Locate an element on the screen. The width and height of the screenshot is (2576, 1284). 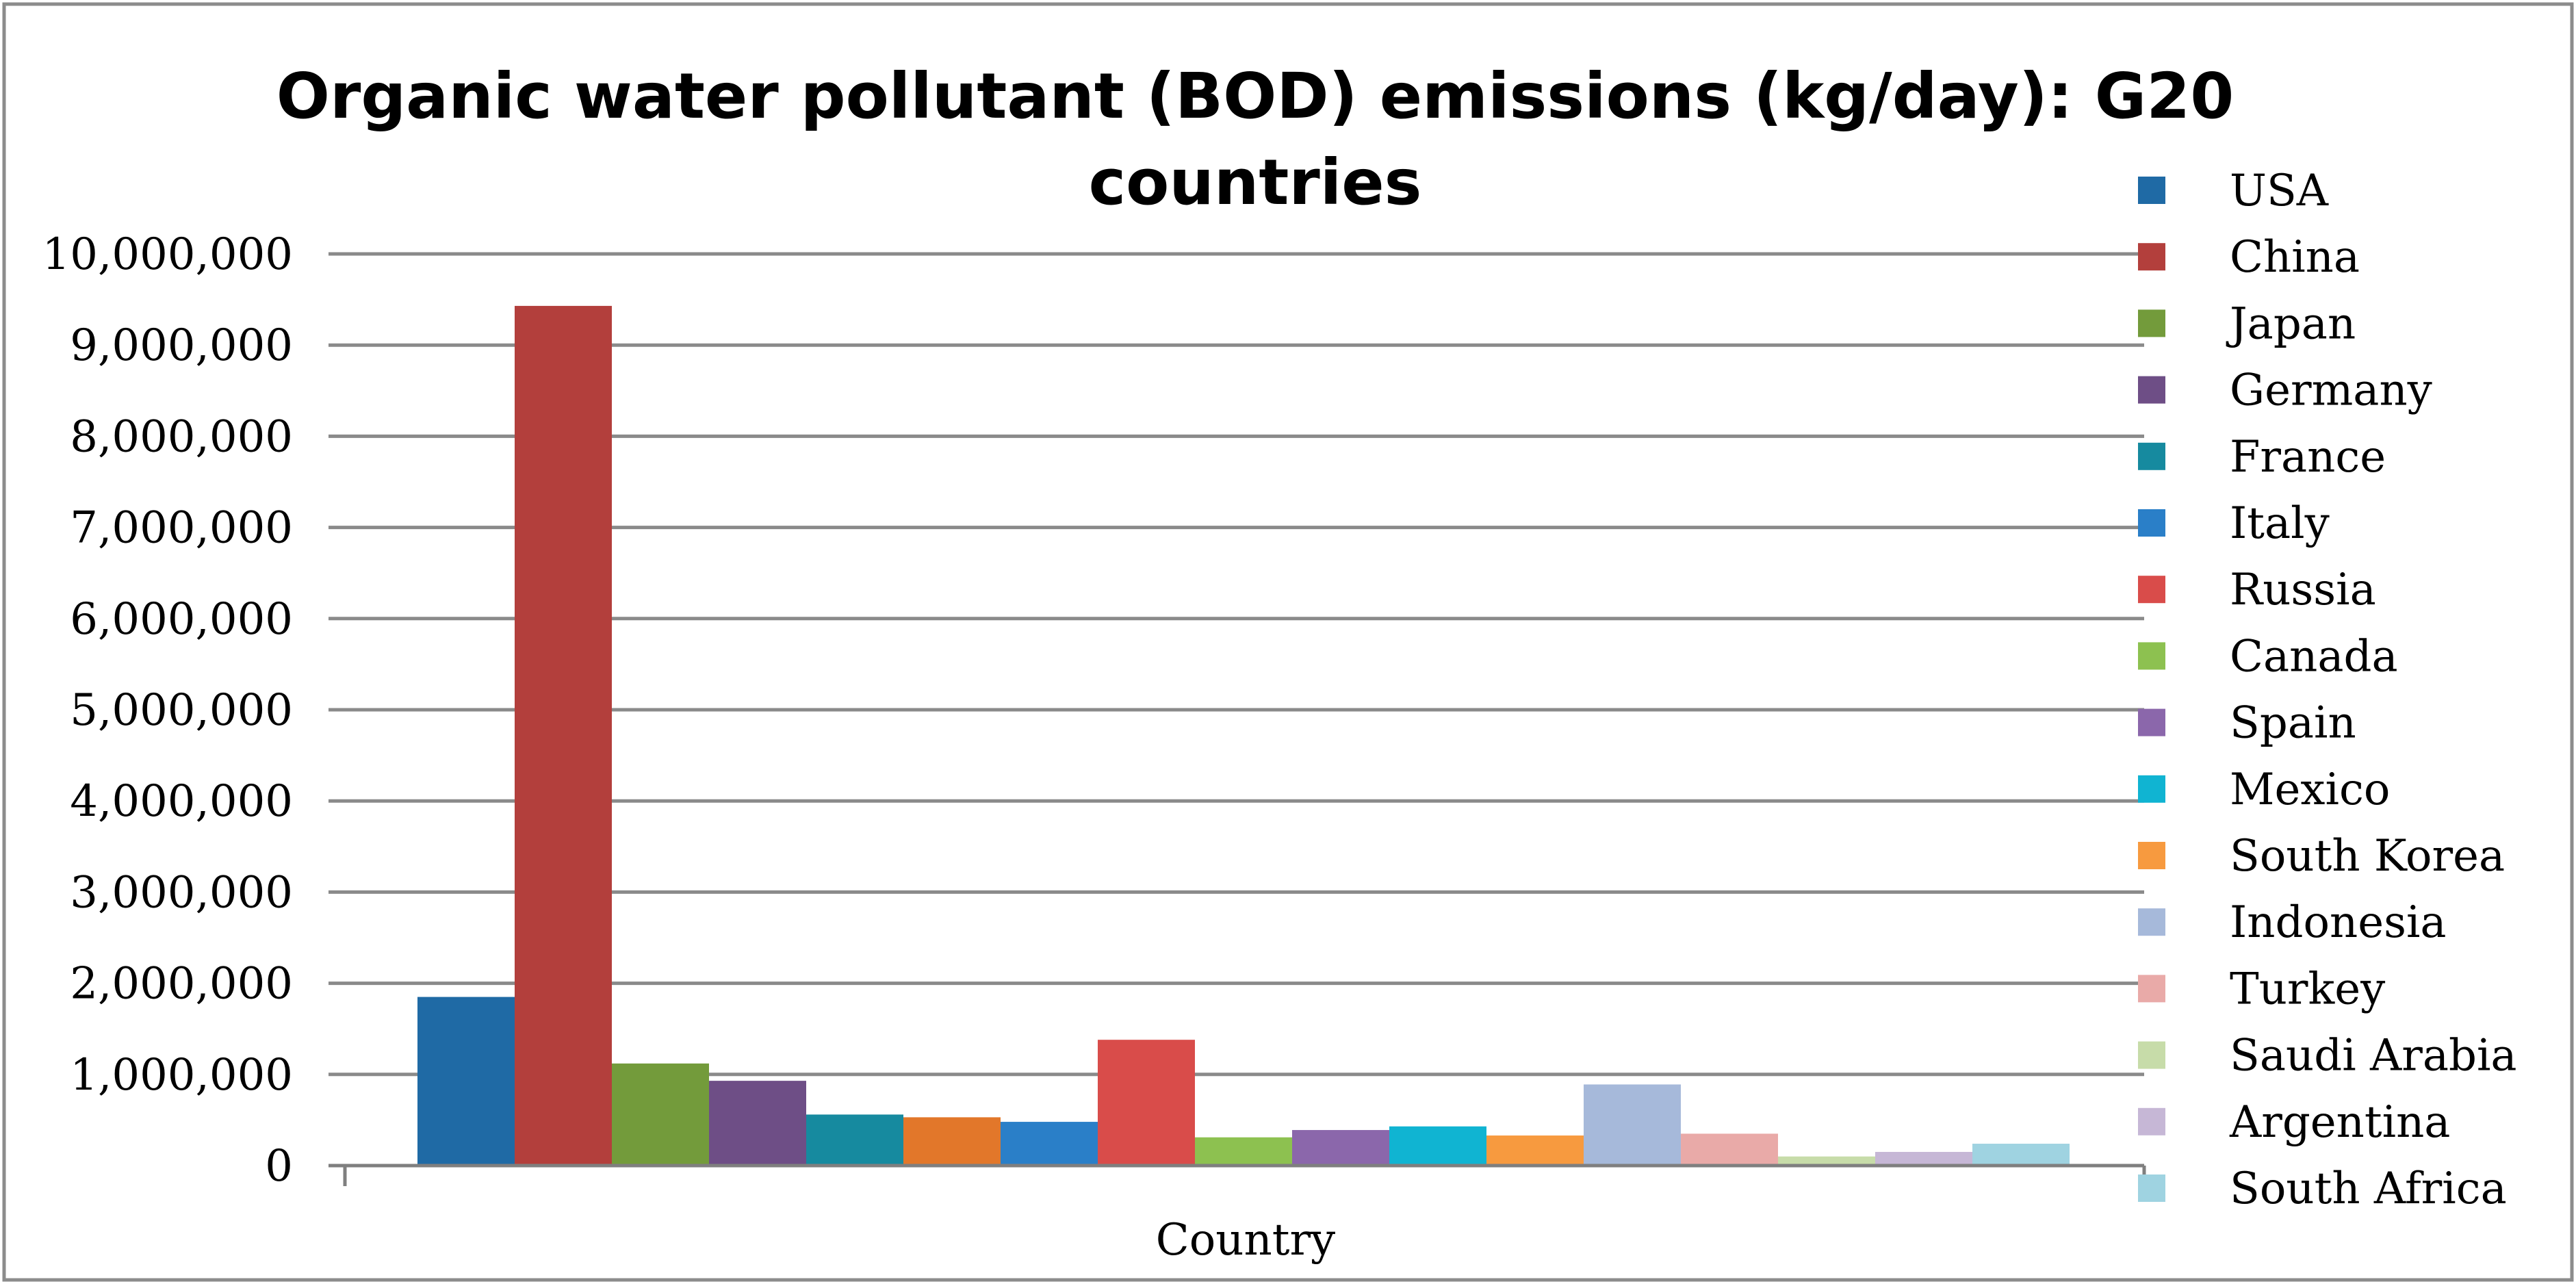
legend-label: Spain is located at coordinates (2293, 723).